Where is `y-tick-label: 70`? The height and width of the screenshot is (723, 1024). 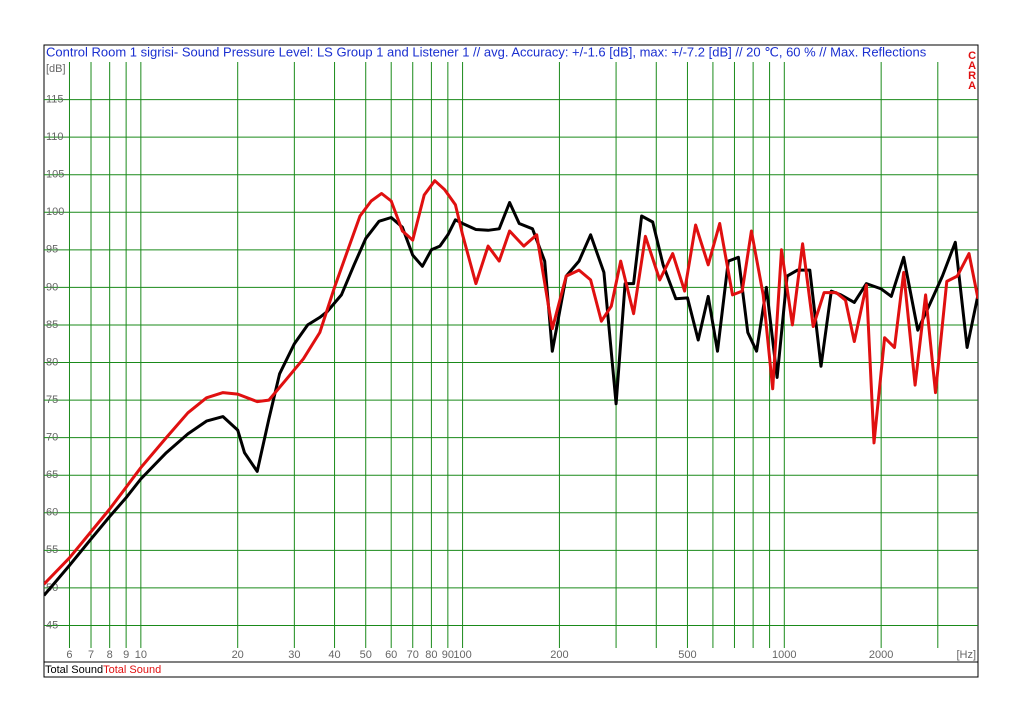
y-tick-label: 70 is located at coordinates (52, 438).